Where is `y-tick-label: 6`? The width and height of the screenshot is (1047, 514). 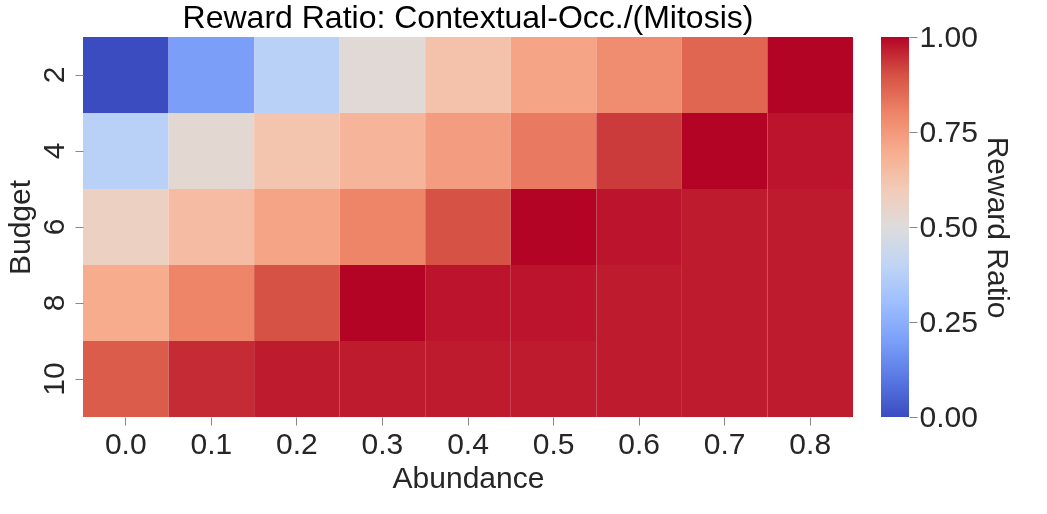
y-tick-label: 6 is located at coordinates (53, 227).